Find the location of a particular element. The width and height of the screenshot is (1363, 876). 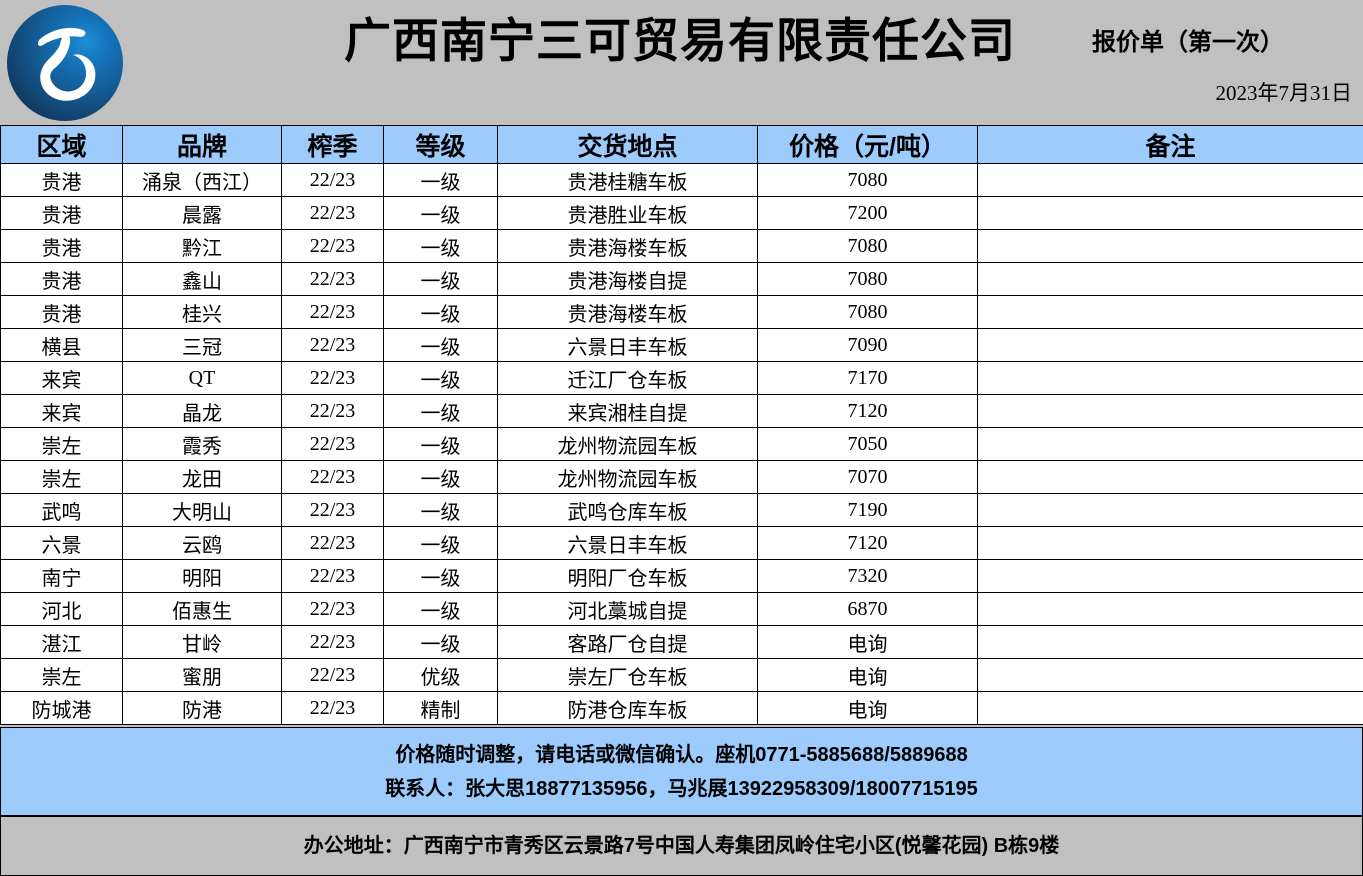

table-row: 横县 三冠 22/23 一级 六景日丰车板 7090 is located at coordinates (681, 345).